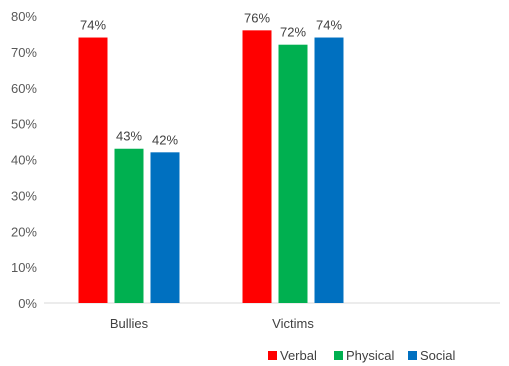 The image size is (509, 366). I want to click on y-tick-label: 50%, so click(24, 124).